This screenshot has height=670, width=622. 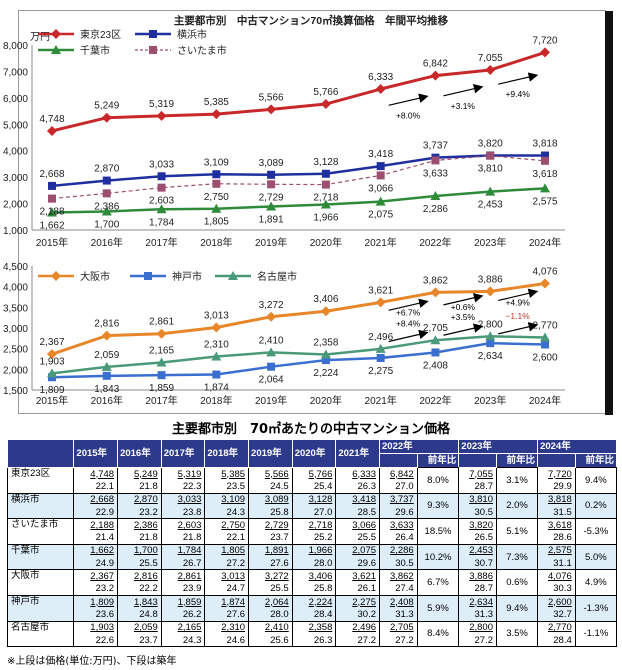 I want to click on data-label: 3,737, so click(x=435, y=146).